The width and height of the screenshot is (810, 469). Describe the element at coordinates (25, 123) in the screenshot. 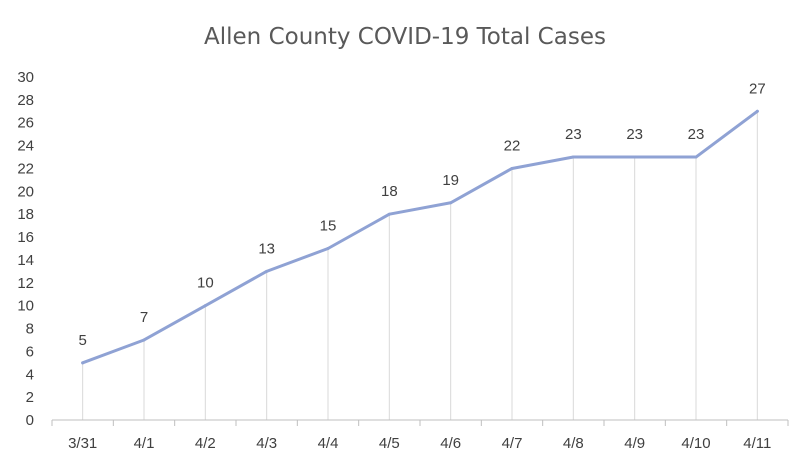

I see `y-tick-label: 26` at that location.